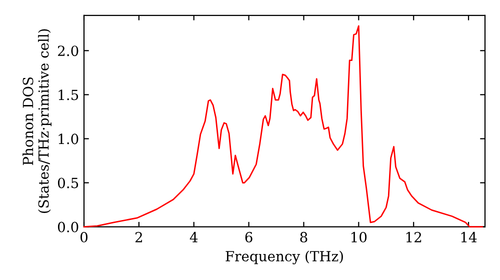 The width and height of the screenshot is (500, 280). Describe the element at coordinates (68, 139) in the screenshot. I see `y-tick-label: 1.0` at that location.